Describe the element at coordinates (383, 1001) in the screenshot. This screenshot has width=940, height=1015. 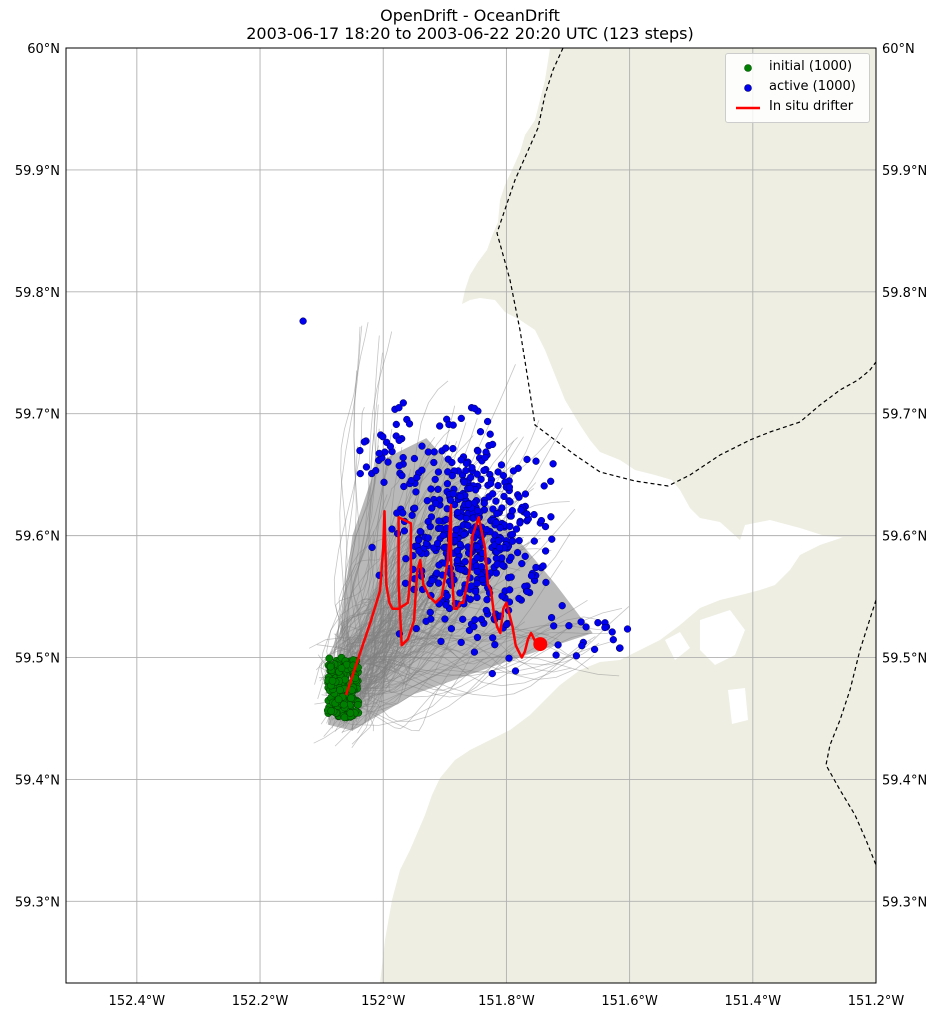
I see `x-tick-label: 152°W` at that location.